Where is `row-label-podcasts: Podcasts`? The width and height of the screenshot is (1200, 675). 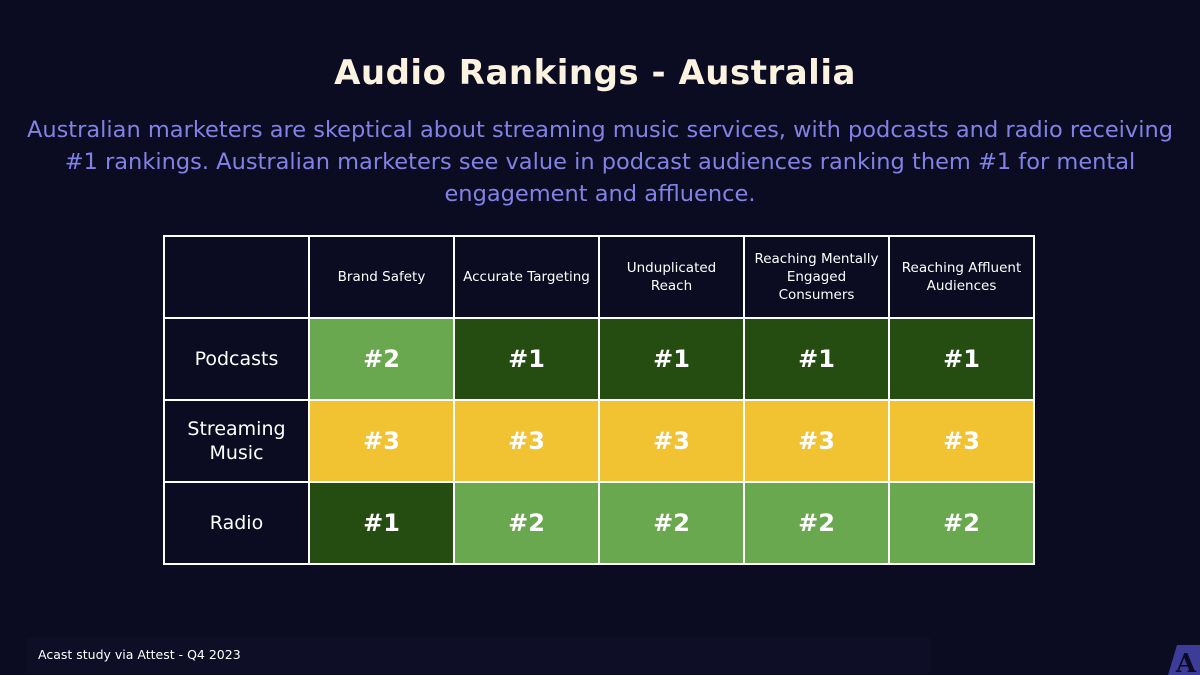
row-label-podcasts: Podcasts is located at coordinates (236, 359).